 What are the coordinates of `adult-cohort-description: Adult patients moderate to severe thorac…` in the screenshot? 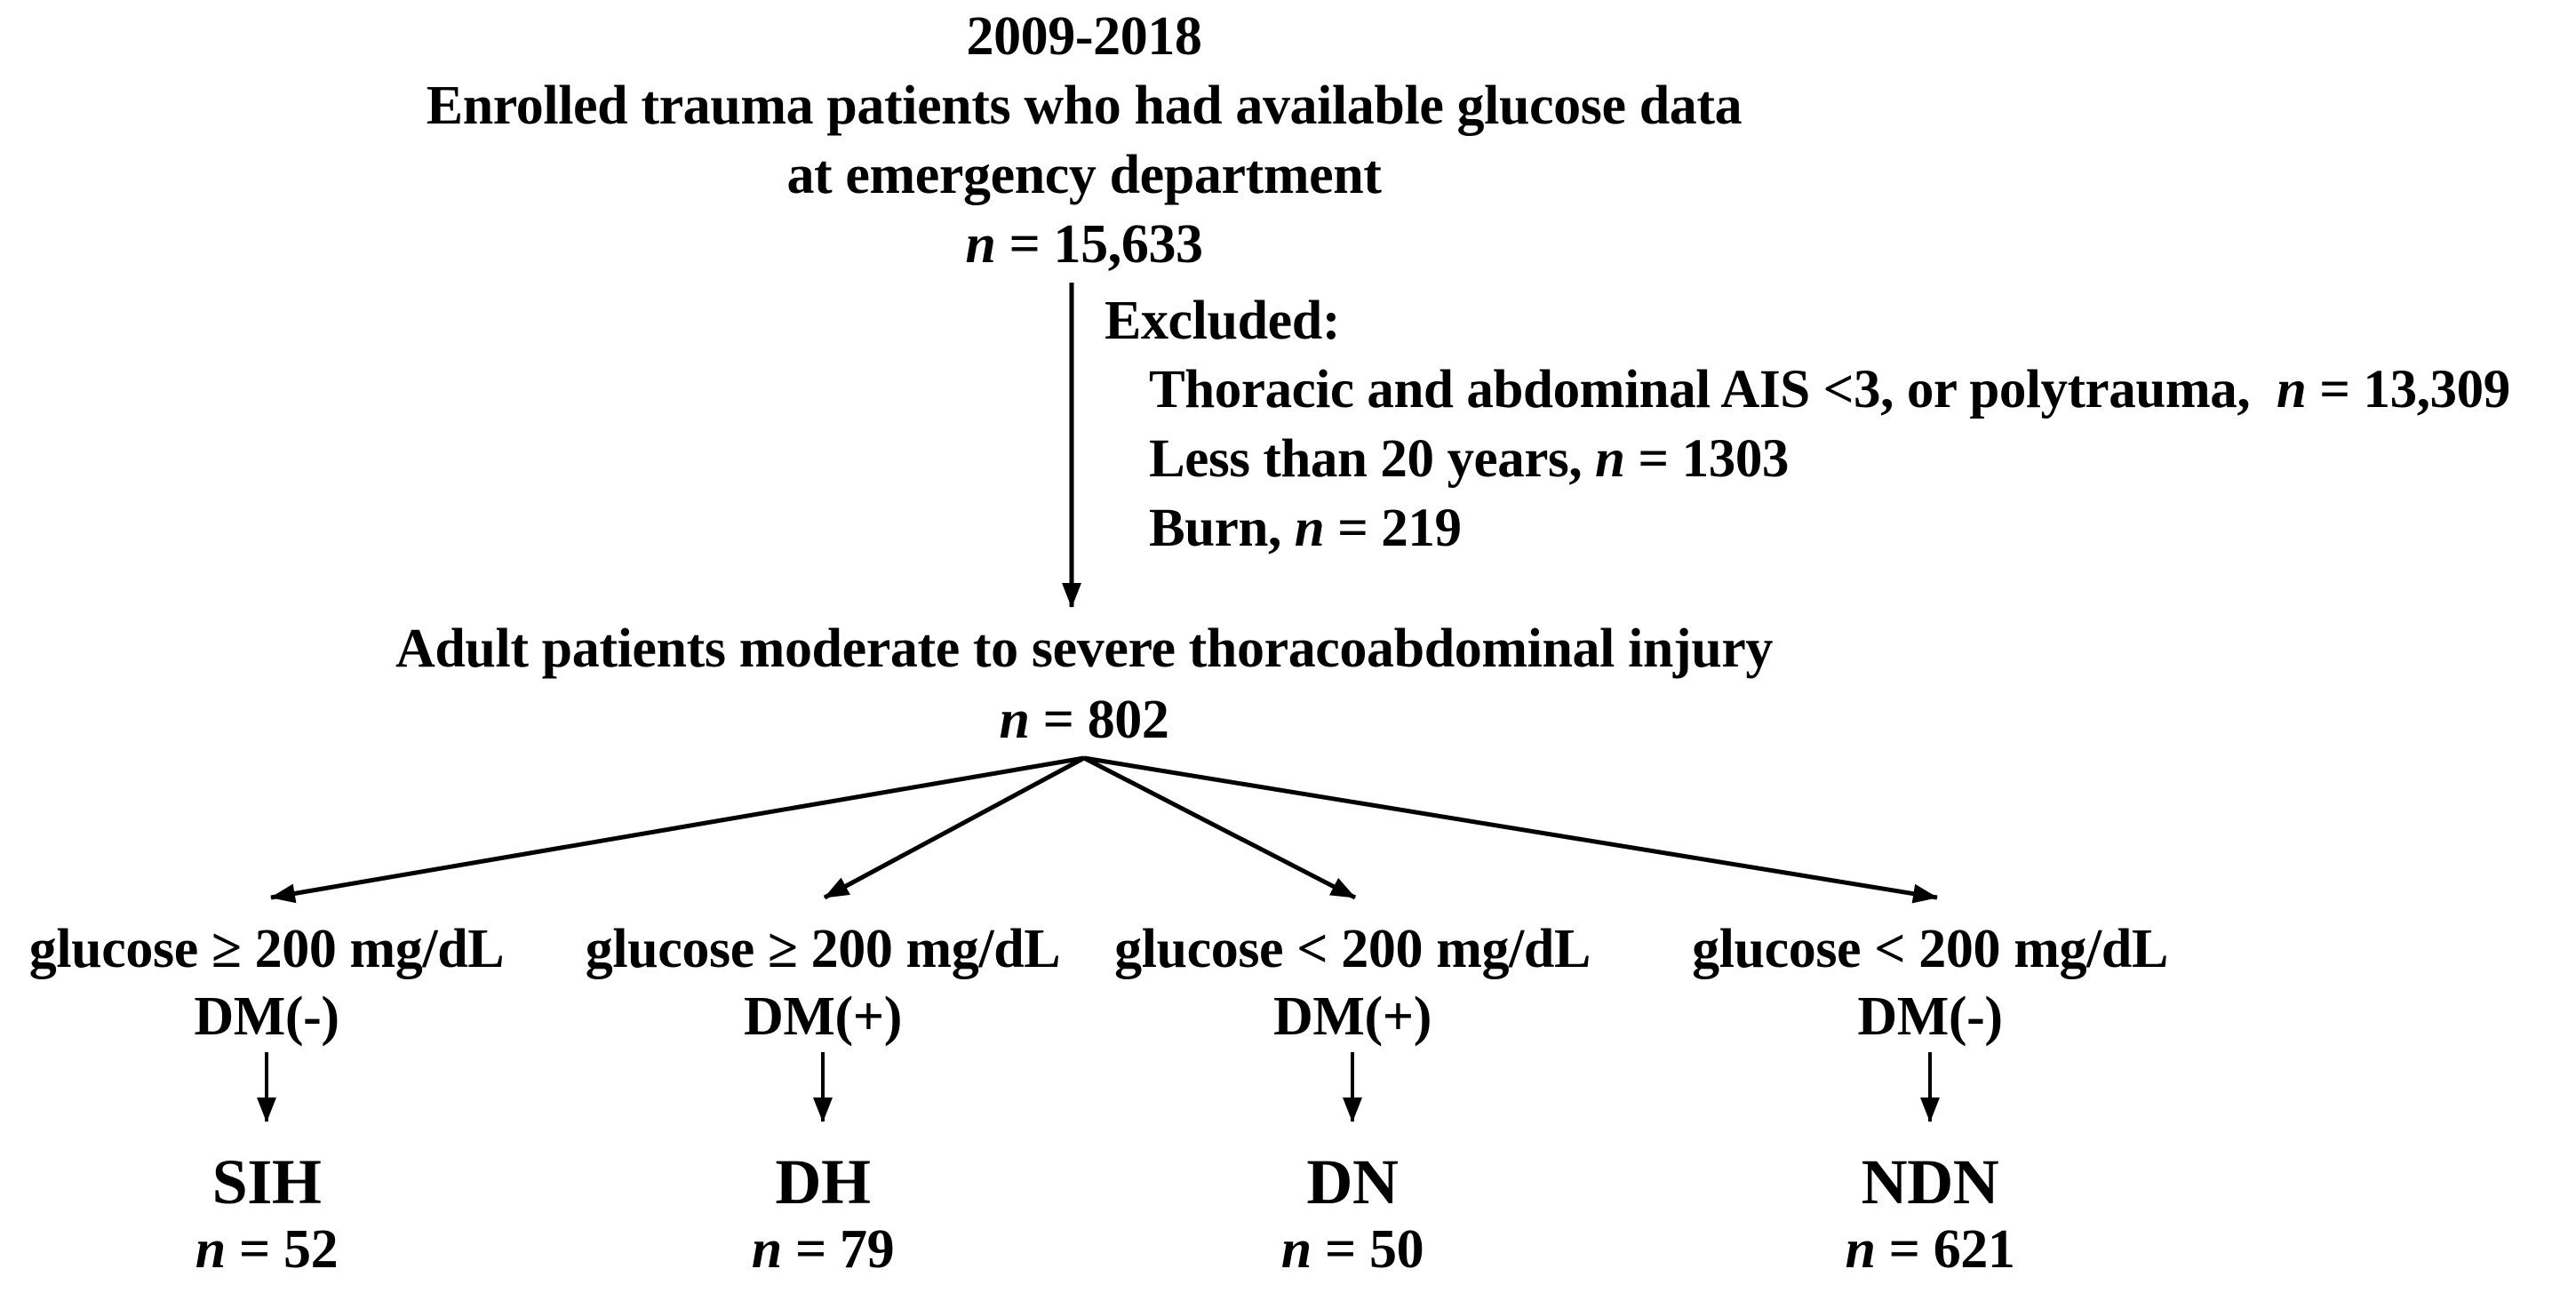 It's located at (1084, 649).